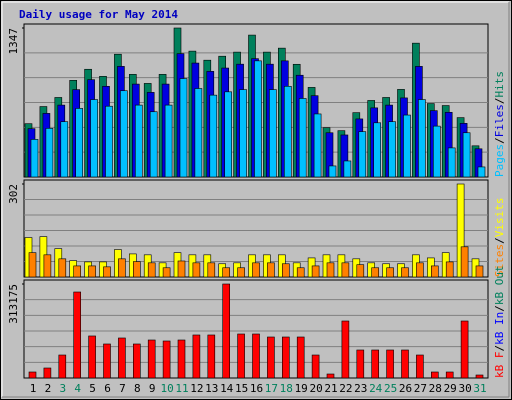 The image size is (512, 400). I want to click on x-tick-label: 31, so click(479, 388).